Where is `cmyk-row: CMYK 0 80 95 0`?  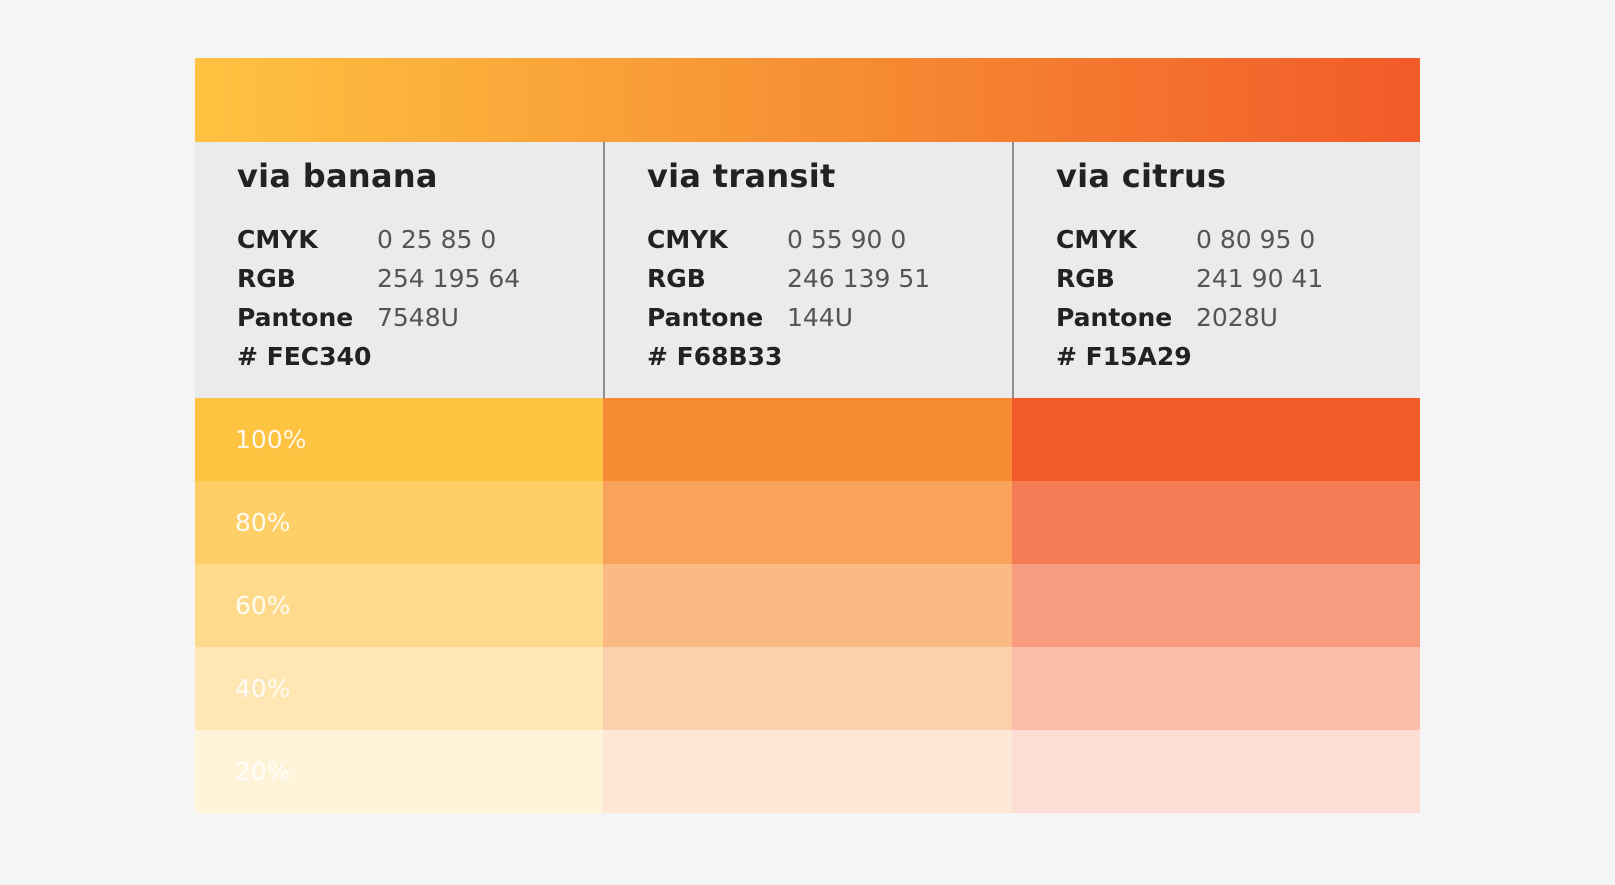 cmyk-row: CMYK 0 80 95 0 is located at coordinates (1238, 239).